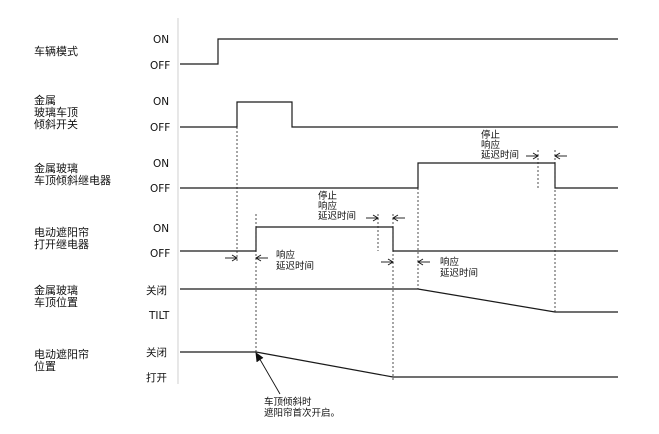  I want to click on waveform-sunshade-position, so click(399, 364).